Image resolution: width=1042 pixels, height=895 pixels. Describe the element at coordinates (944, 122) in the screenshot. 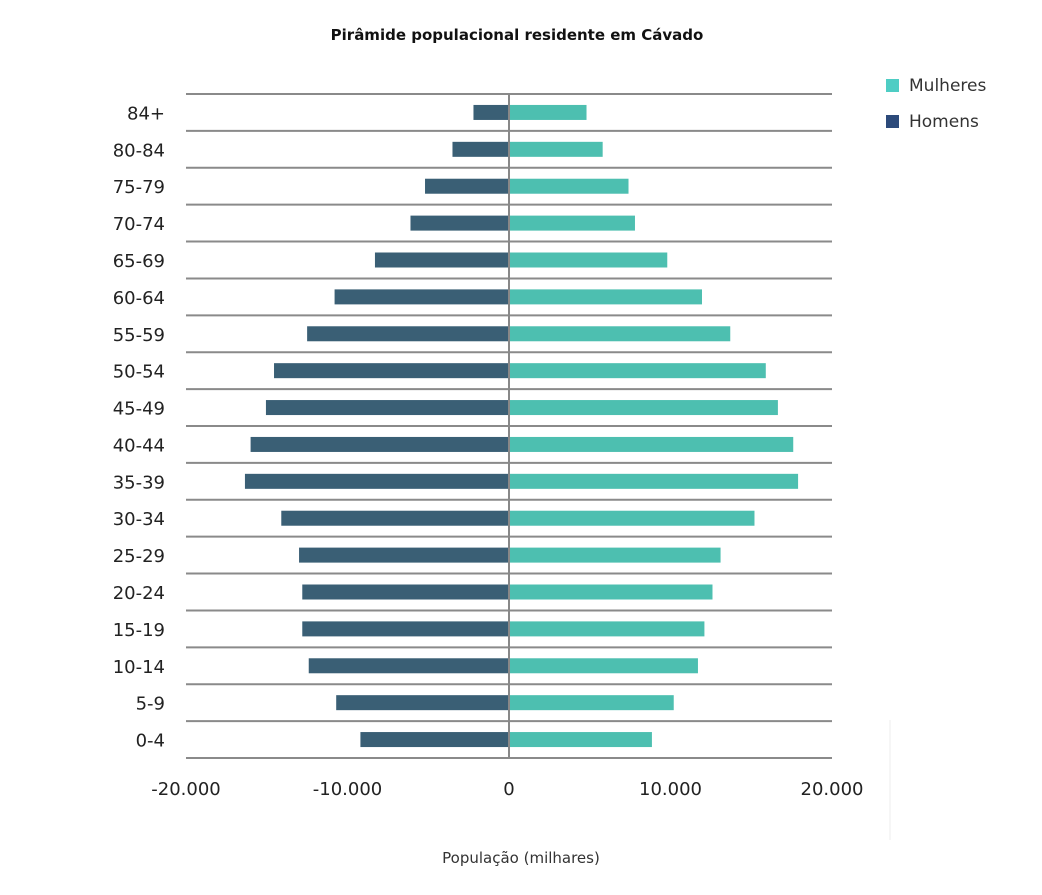

I see `legend-label: Homens` at that location.